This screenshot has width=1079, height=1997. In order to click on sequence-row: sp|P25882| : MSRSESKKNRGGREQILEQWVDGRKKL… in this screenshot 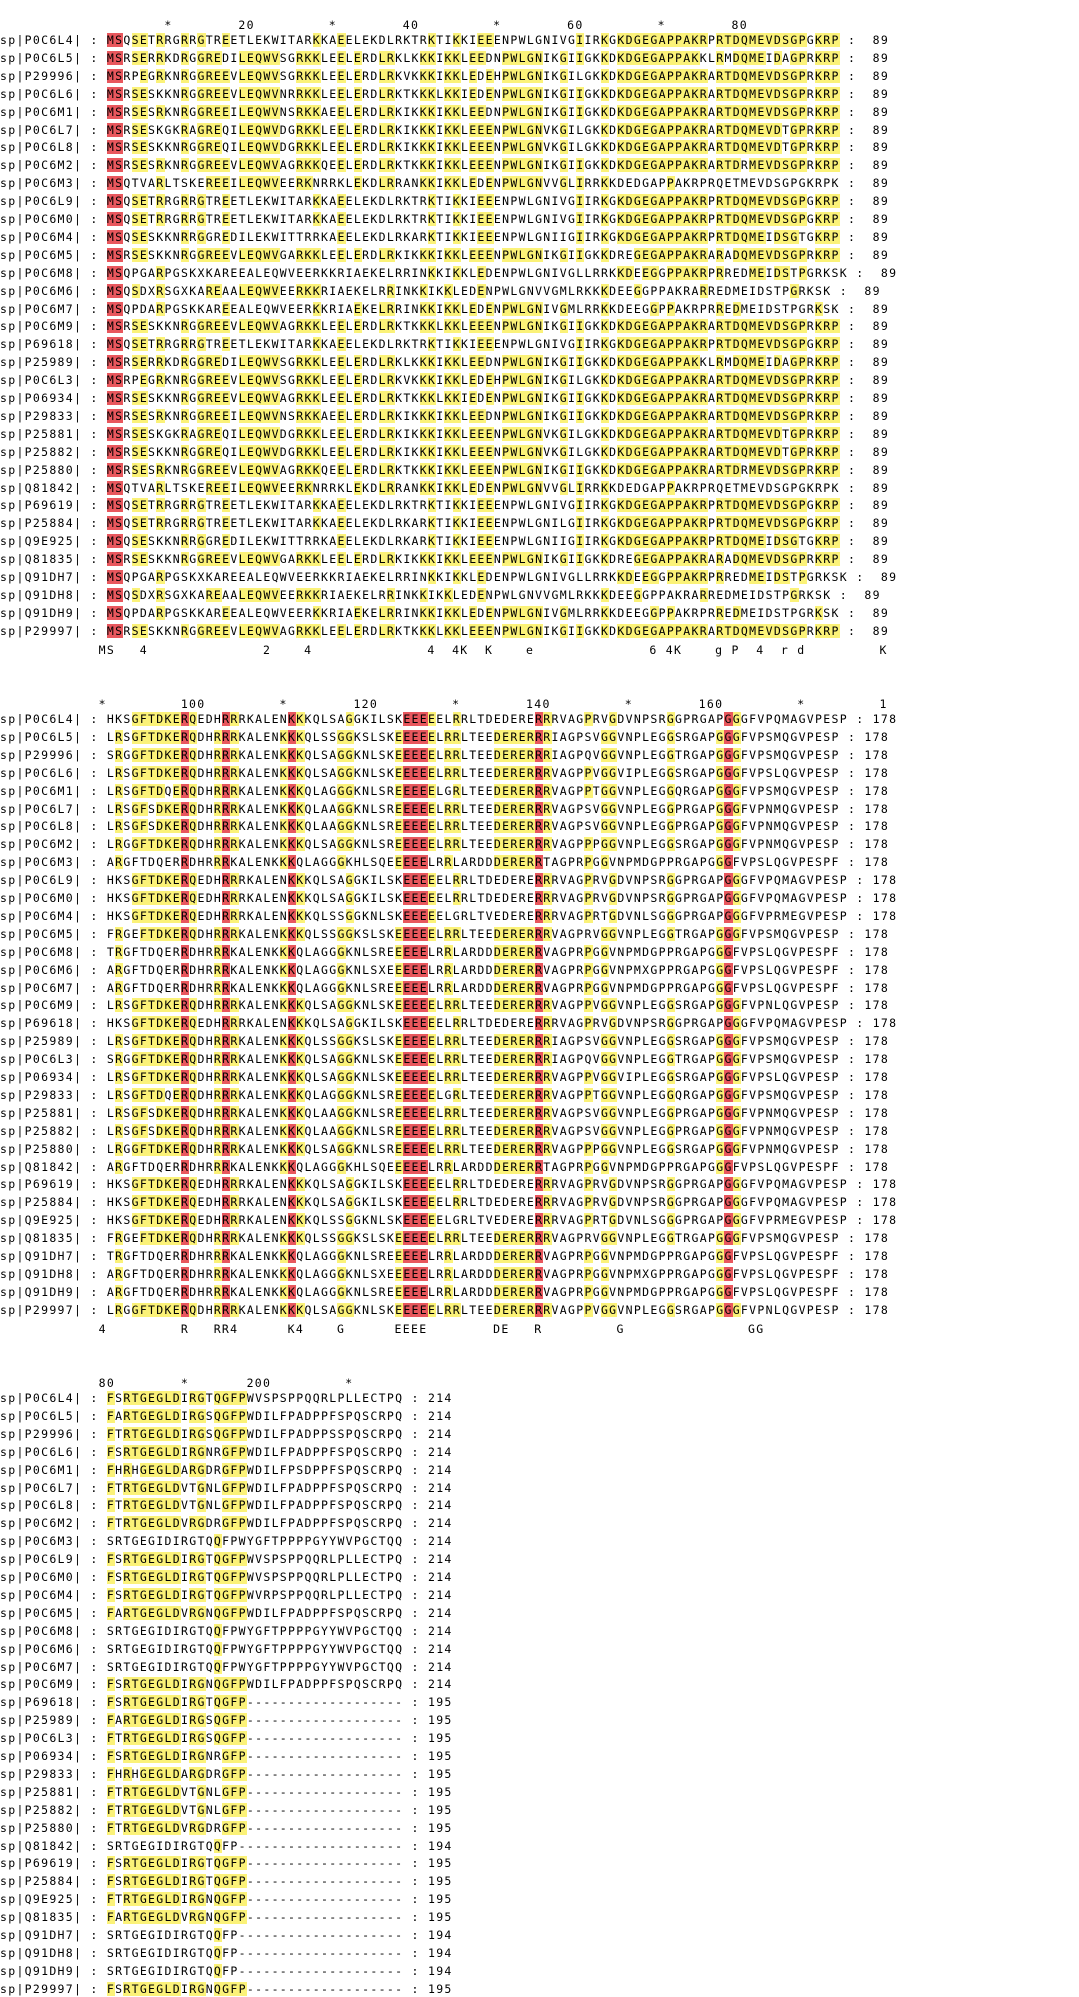, I will do `click(445, 451)`.